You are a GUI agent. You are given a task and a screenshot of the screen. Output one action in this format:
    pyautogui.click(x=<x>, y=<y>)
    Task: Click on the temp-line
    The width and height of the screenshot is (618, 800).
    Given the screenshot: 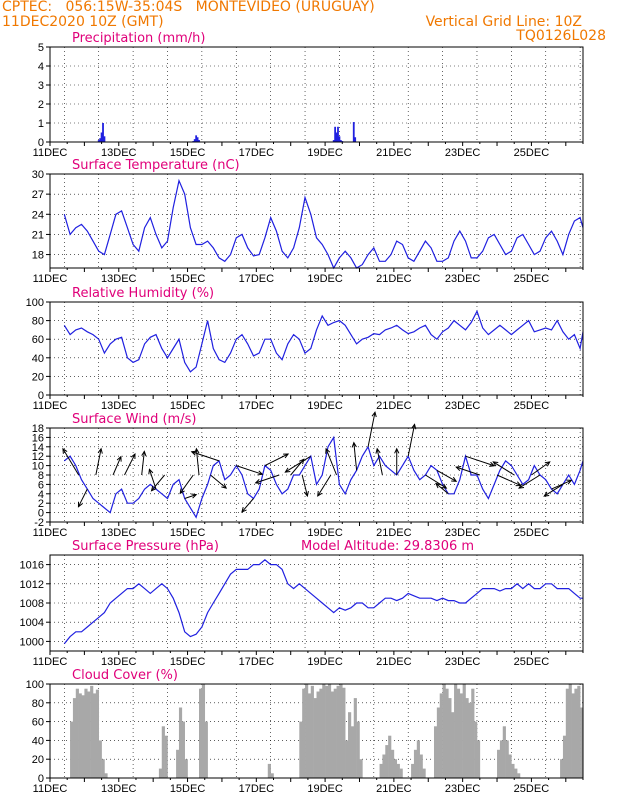 What is the action you would take?
    pyautogui.click(x=323, y=224)
    